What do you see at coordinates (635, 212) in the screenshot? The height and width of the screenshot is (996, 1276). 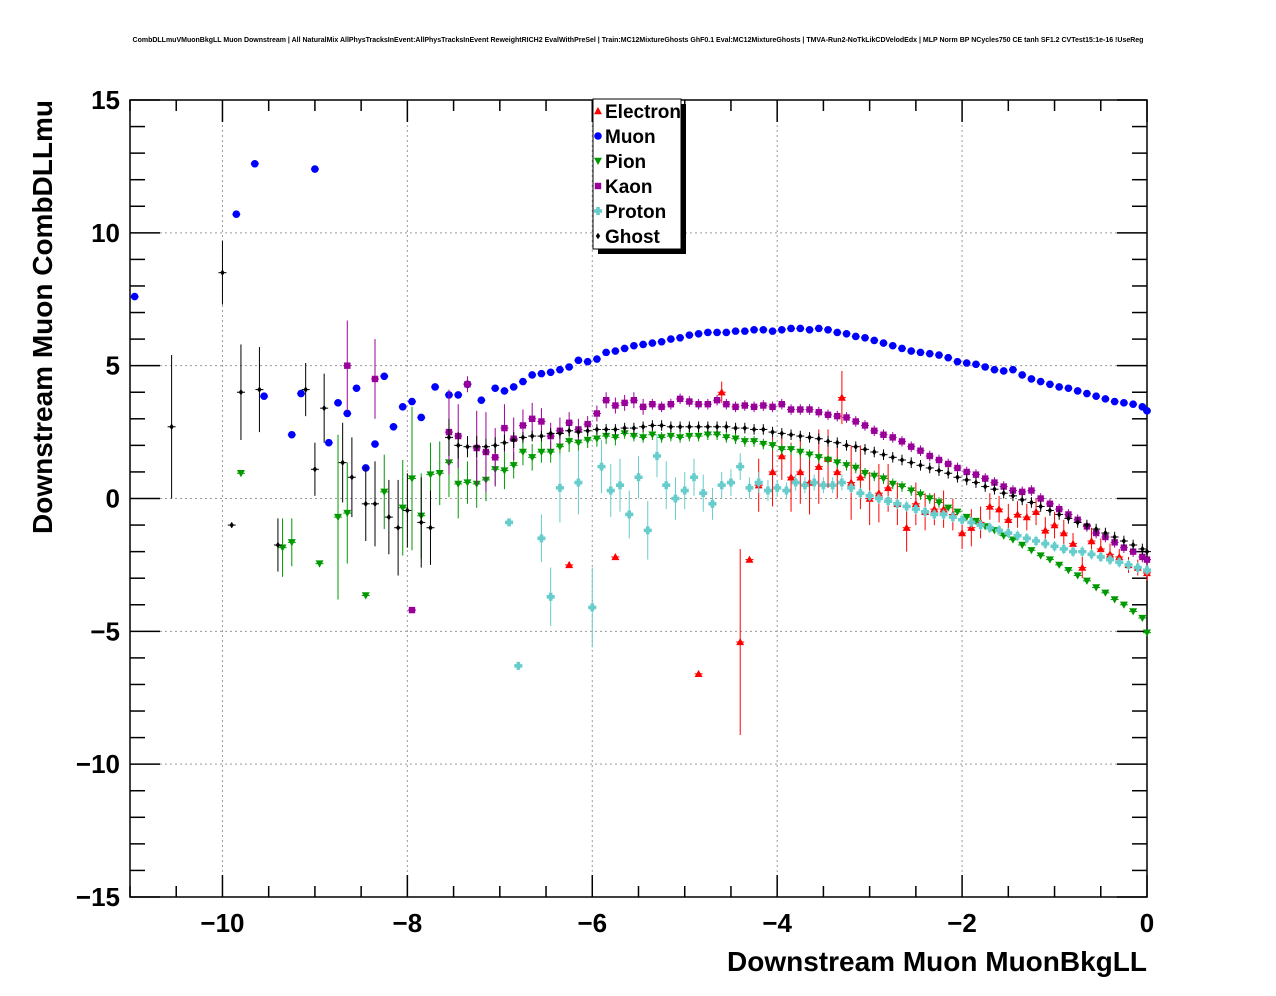 I see `legend-label-proton: Proton` at bounding box center [635, 212].